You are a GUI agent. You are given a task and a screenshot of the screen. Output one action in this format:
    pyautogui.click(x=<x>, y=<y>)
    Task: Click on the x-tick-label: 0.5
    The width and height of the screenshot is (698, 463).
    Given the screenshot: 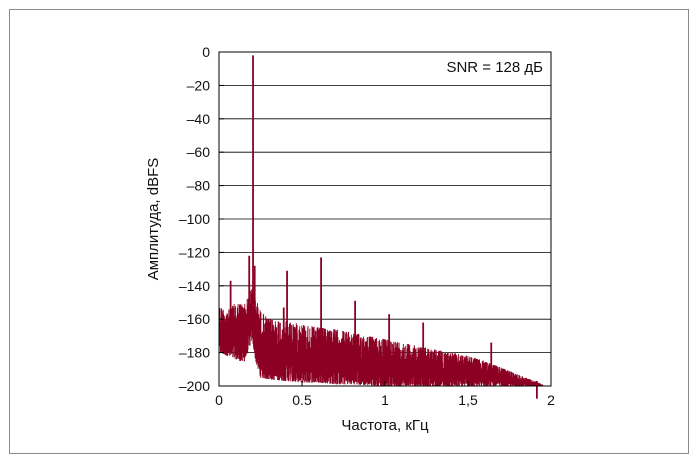 What is the action you would take?
    pyautogui.click(x=302, y=400)
    